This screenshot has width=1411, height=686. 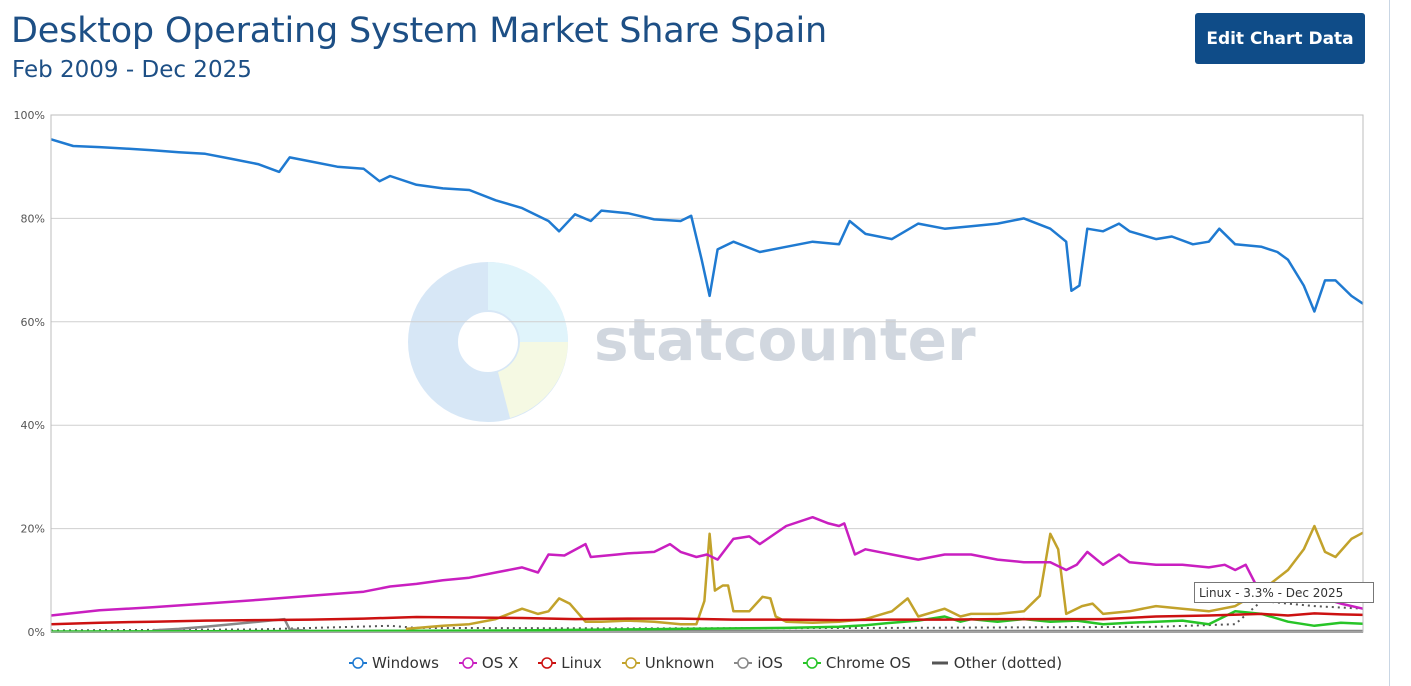 What do you see at coordinates (36, 632) in the screenshot?
I see `y-tick-label: 0%` at bounding box center [36, 632].